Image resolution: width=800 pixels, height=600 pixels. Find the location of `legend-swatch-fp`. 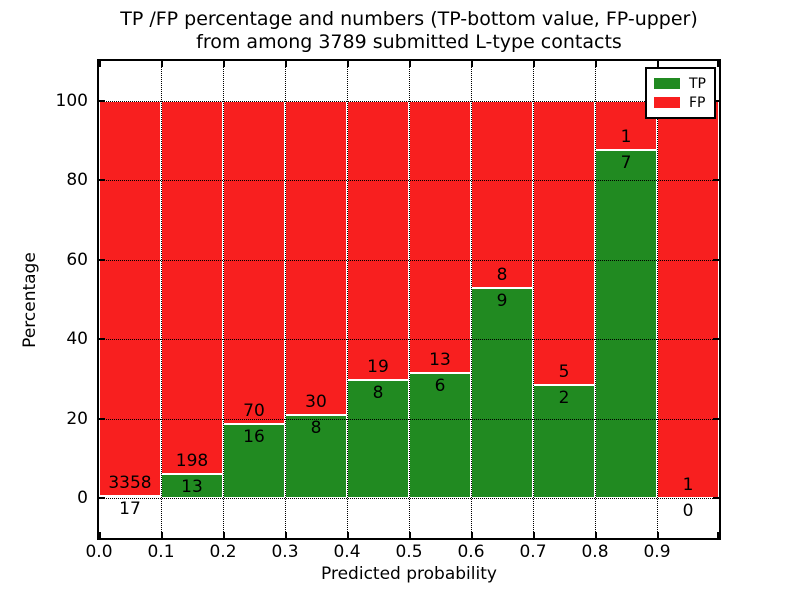

legend-swatch-fp is located at coordinates (667, 102).